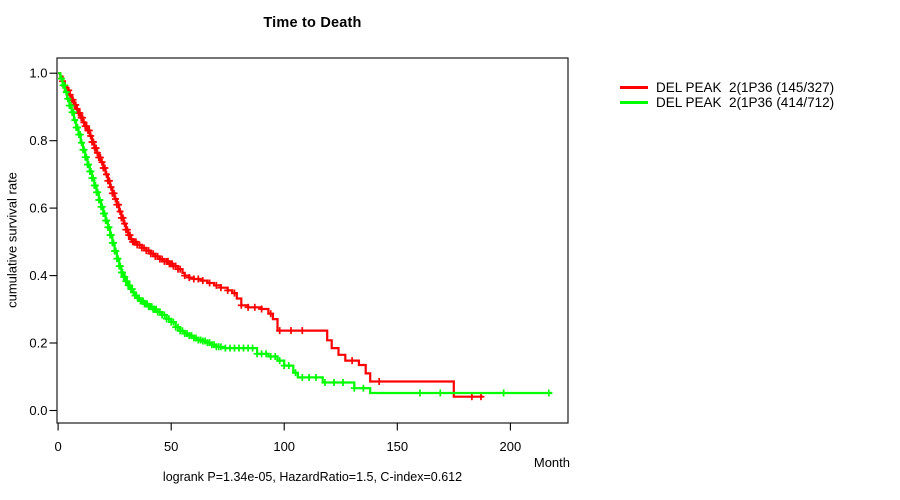 This screenshot has width=900, height=500. I want to click on y-tick-label: 0.6, so click(38, 208).